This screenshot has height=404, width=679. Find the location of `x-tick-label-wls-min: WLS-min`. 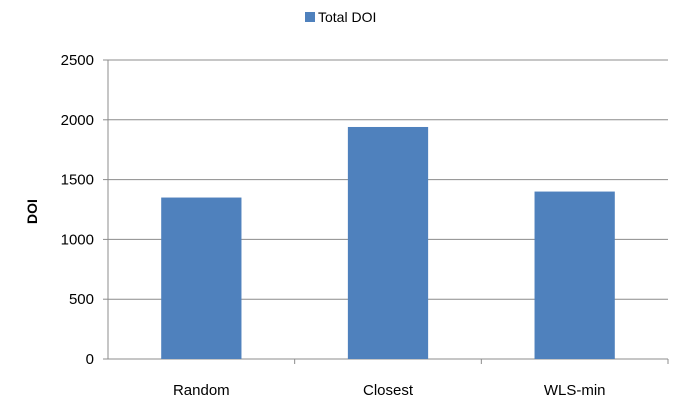

x-tick-label-wls-min: WLS-min is located at coordinates (575, 390).